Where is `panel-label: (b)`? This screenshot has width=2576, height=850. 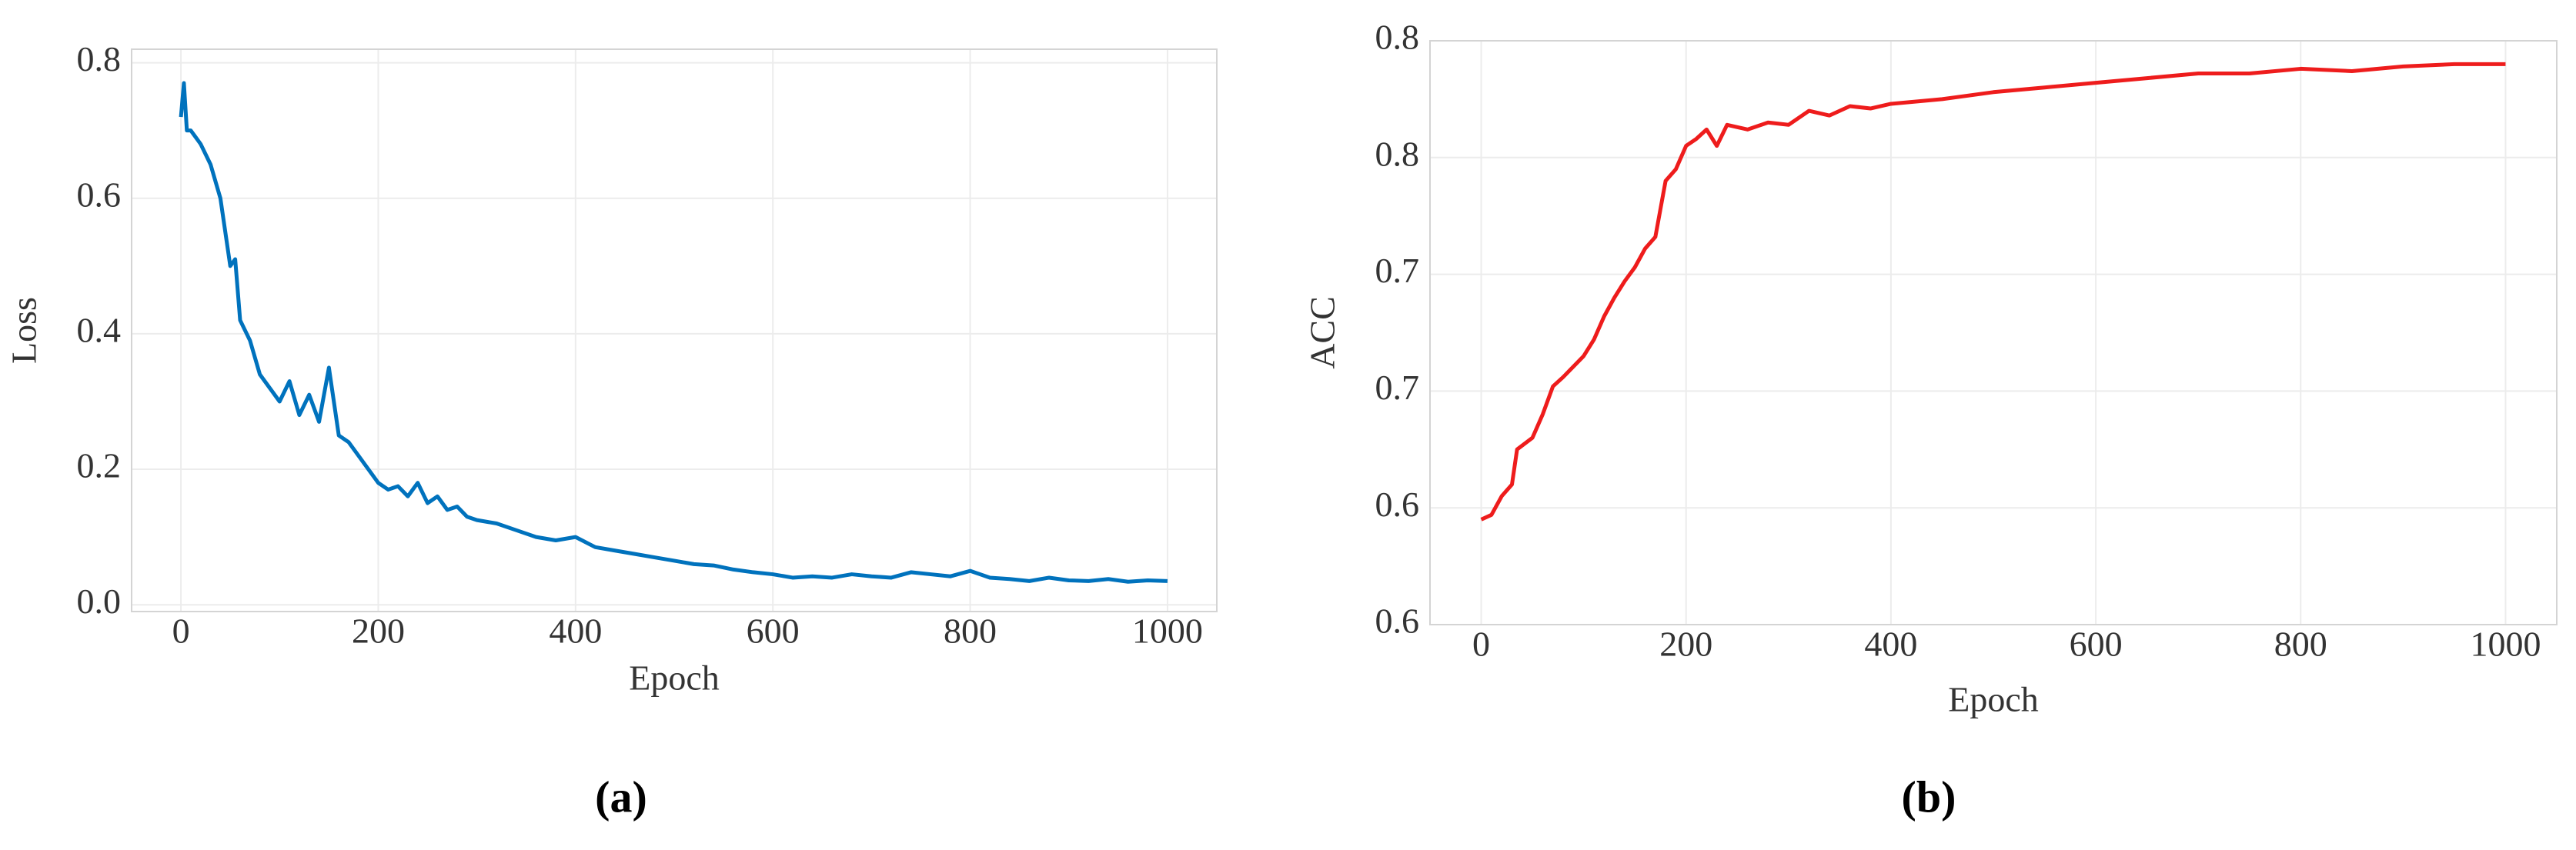
panel-label: (b) is located at coordinates (1929, 797).